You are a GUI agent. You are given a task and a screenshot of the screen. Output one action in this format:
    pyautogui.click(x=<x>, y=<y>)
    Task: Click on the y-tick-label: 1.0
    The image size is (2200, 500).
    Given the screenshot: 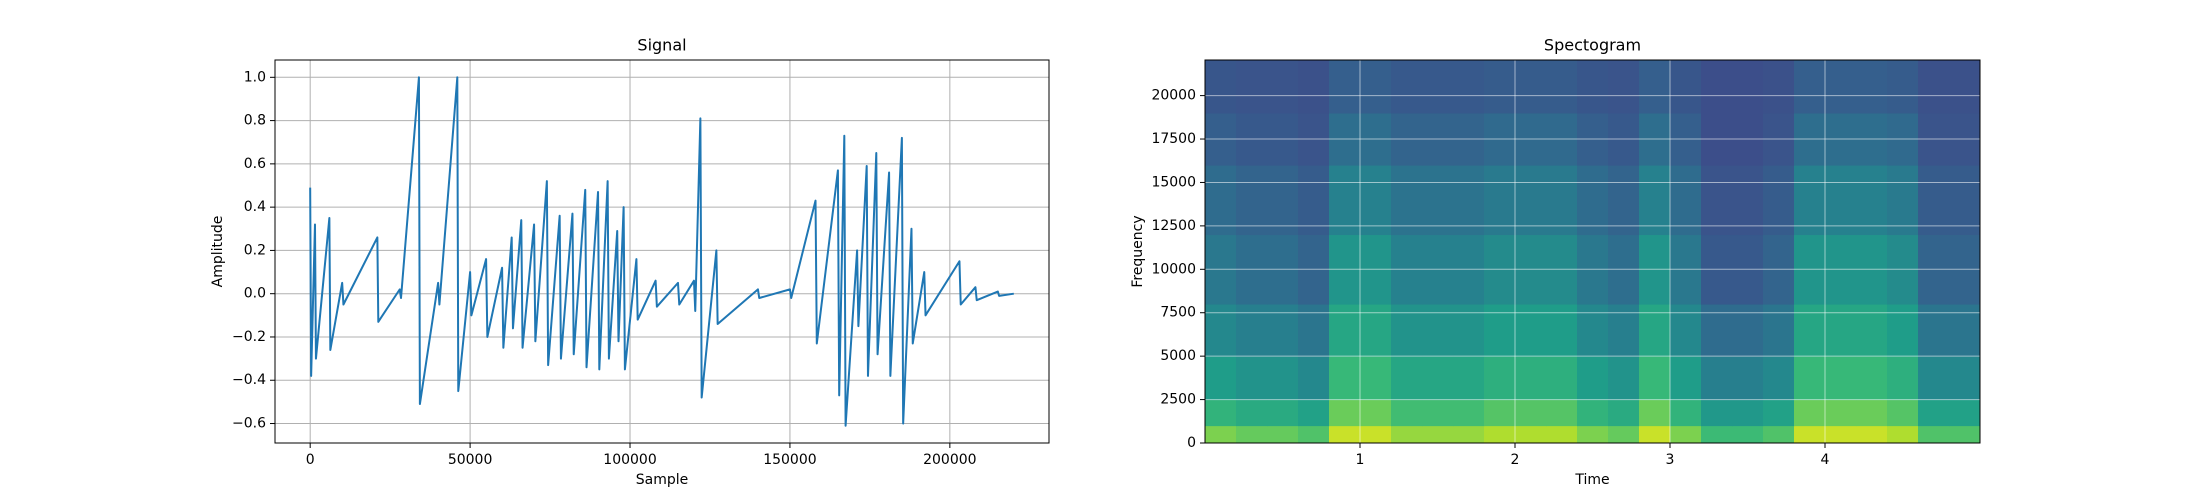 What is the action you would take?
    pyautogui.click(x=255, y=77)
    